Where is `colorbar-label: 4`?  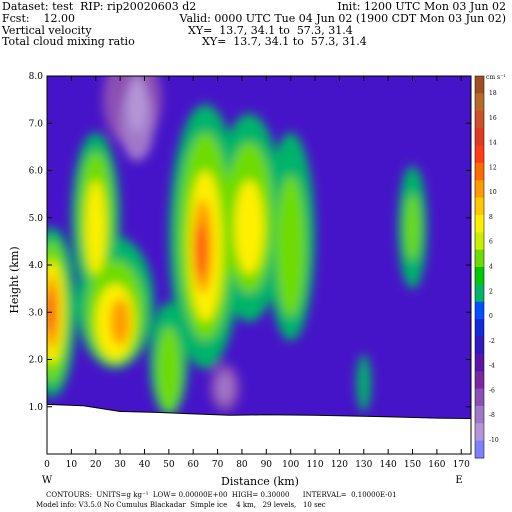 colorbar-label: 4 is located at coordinates (491, 267).